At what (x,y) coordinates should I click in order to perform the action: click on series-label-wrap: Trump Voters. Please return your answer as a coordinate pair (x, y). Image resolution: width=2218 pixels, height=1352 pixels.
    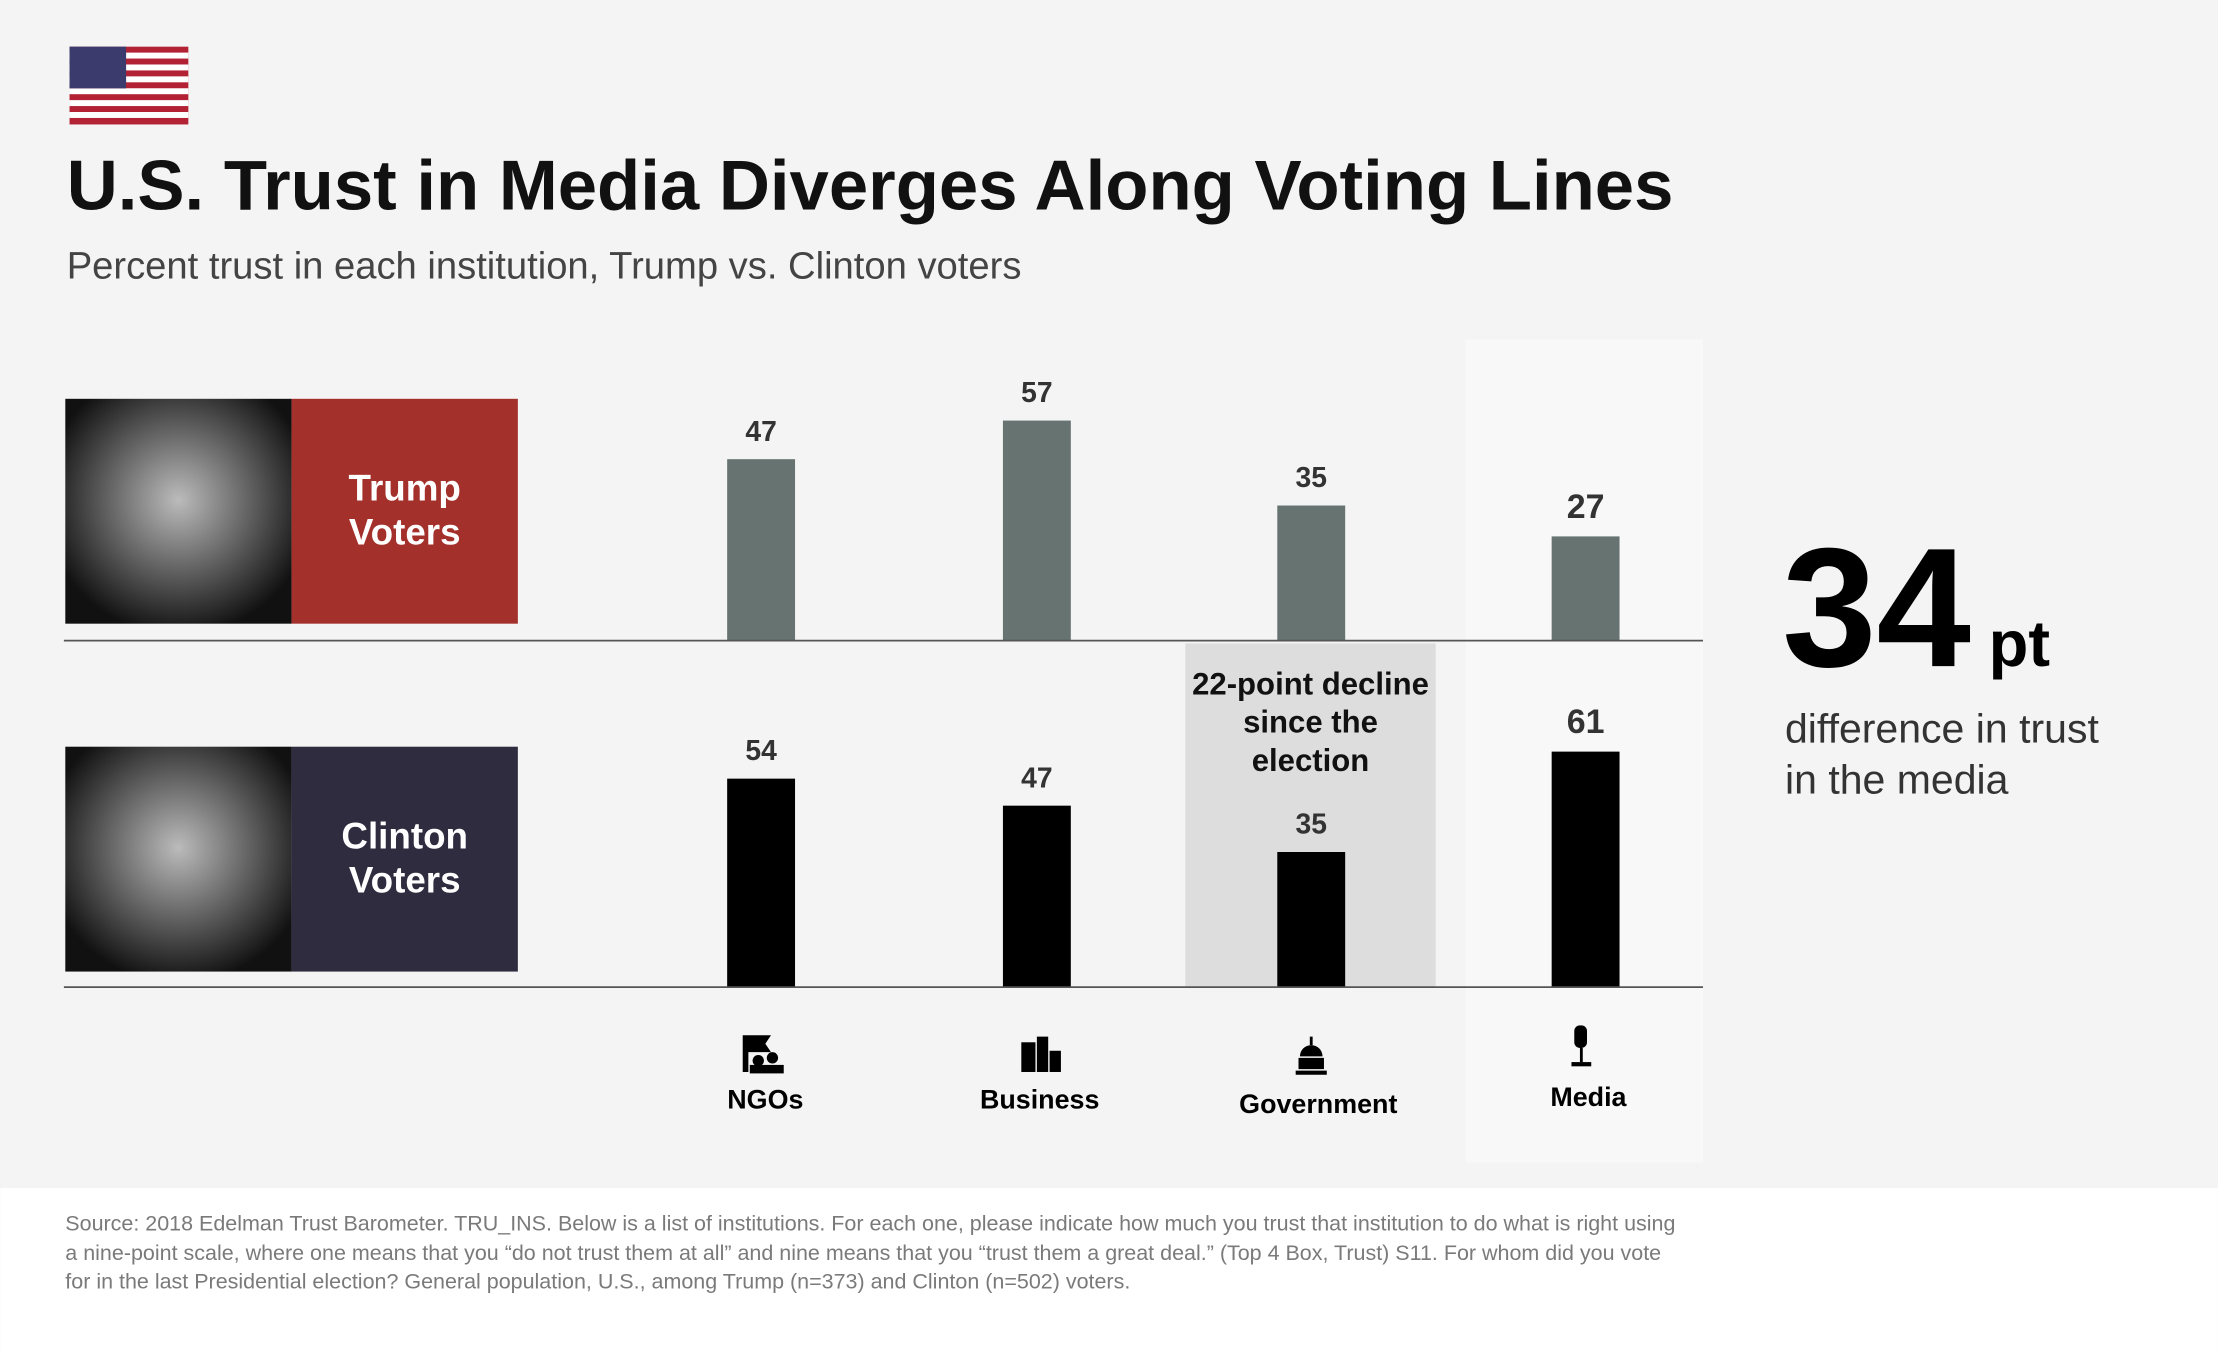
    Looking at the image, I should click on (404, 509).